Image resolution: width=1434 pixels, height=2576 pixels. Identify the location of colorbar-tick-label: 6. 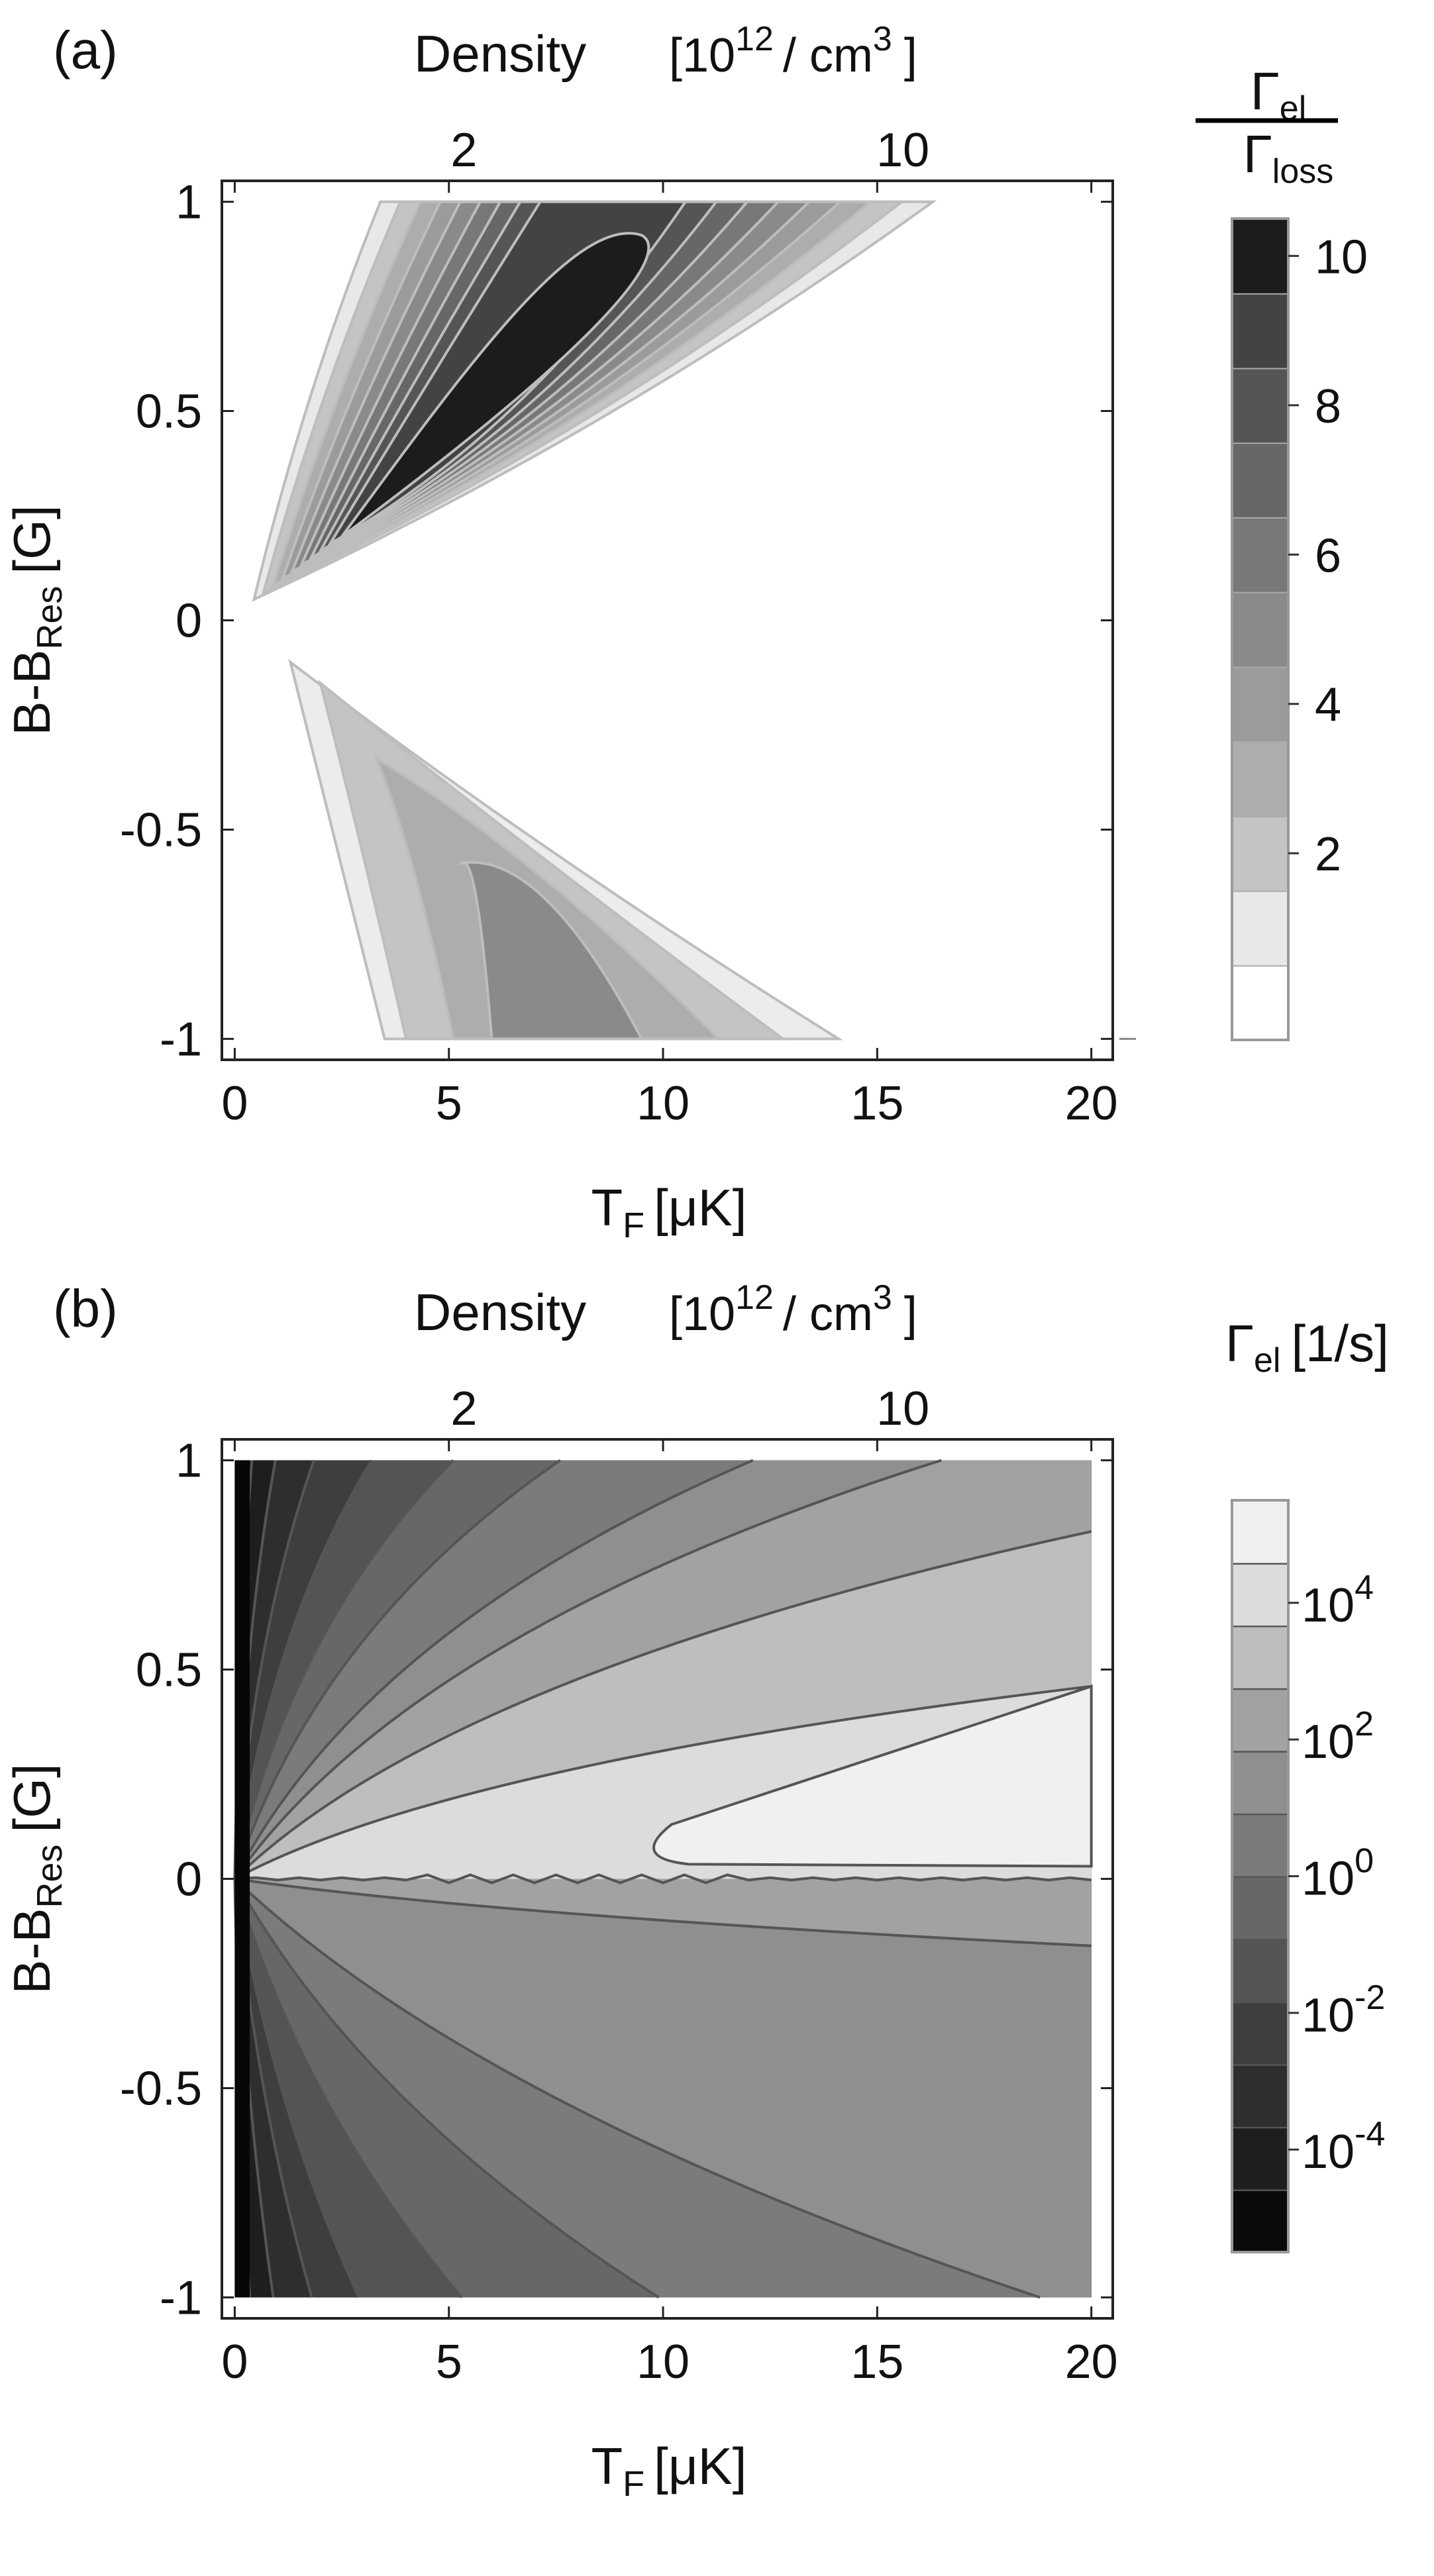
(1328, 555).